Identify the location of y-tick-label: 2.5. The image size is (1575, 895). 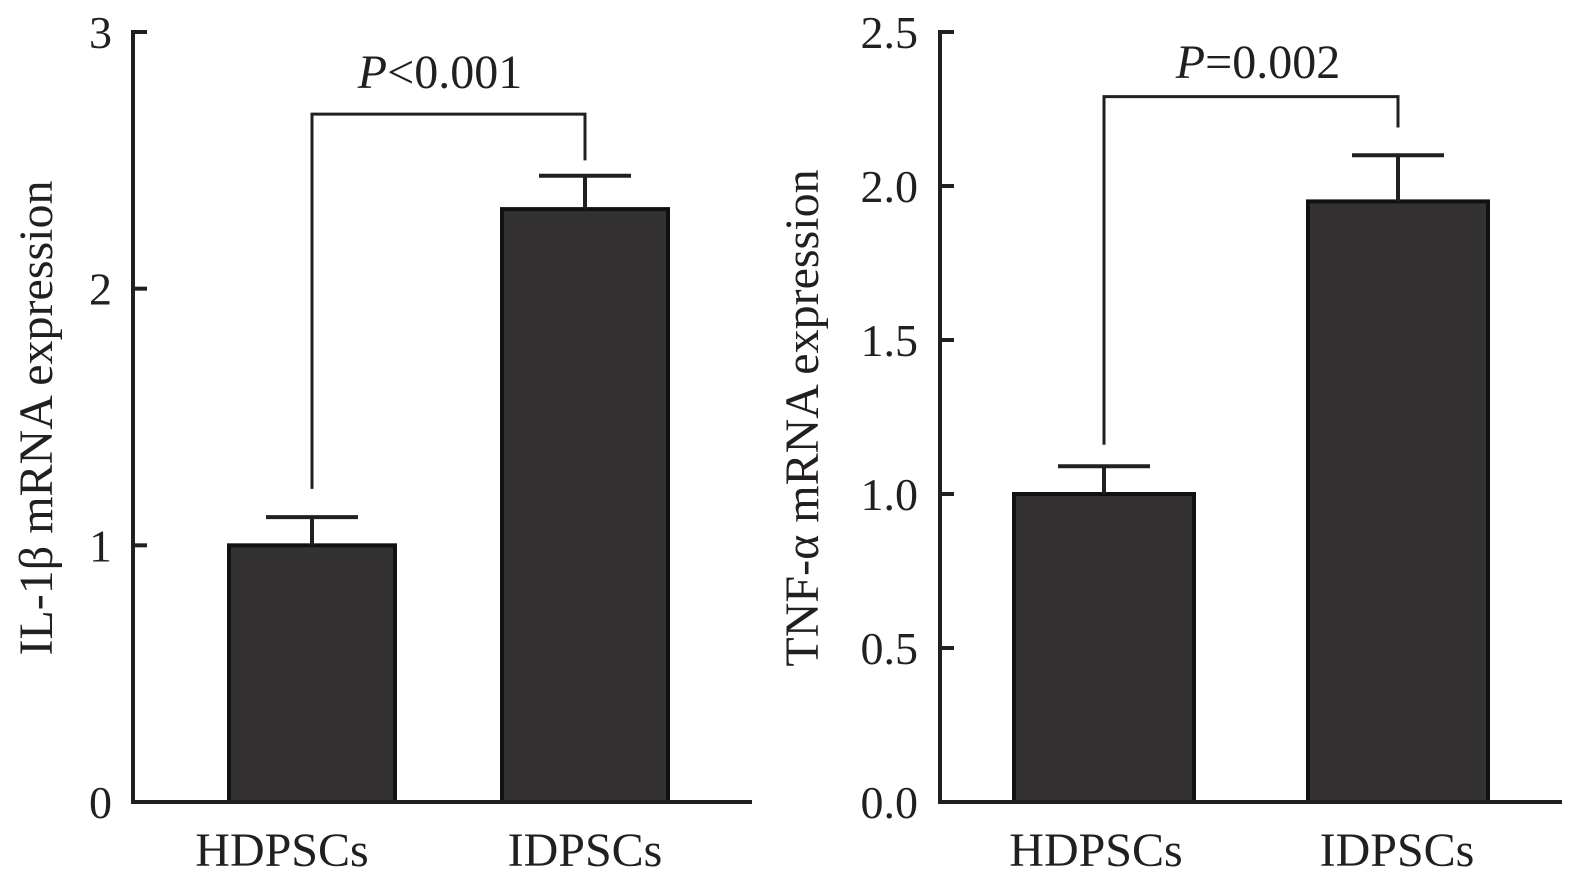
(890, 32).